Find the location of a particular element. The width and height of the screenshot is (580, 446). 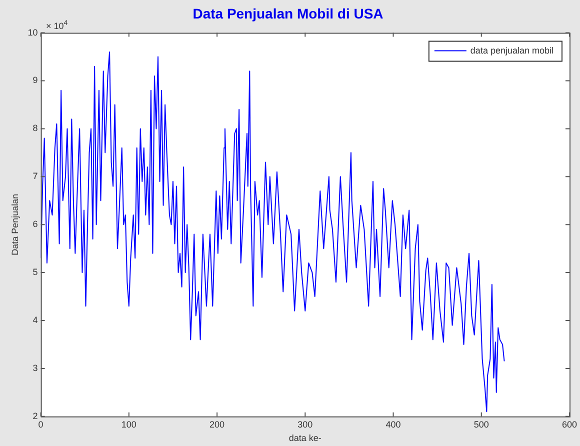

y-tick-label: 3 is located at coordinates (35, 367).